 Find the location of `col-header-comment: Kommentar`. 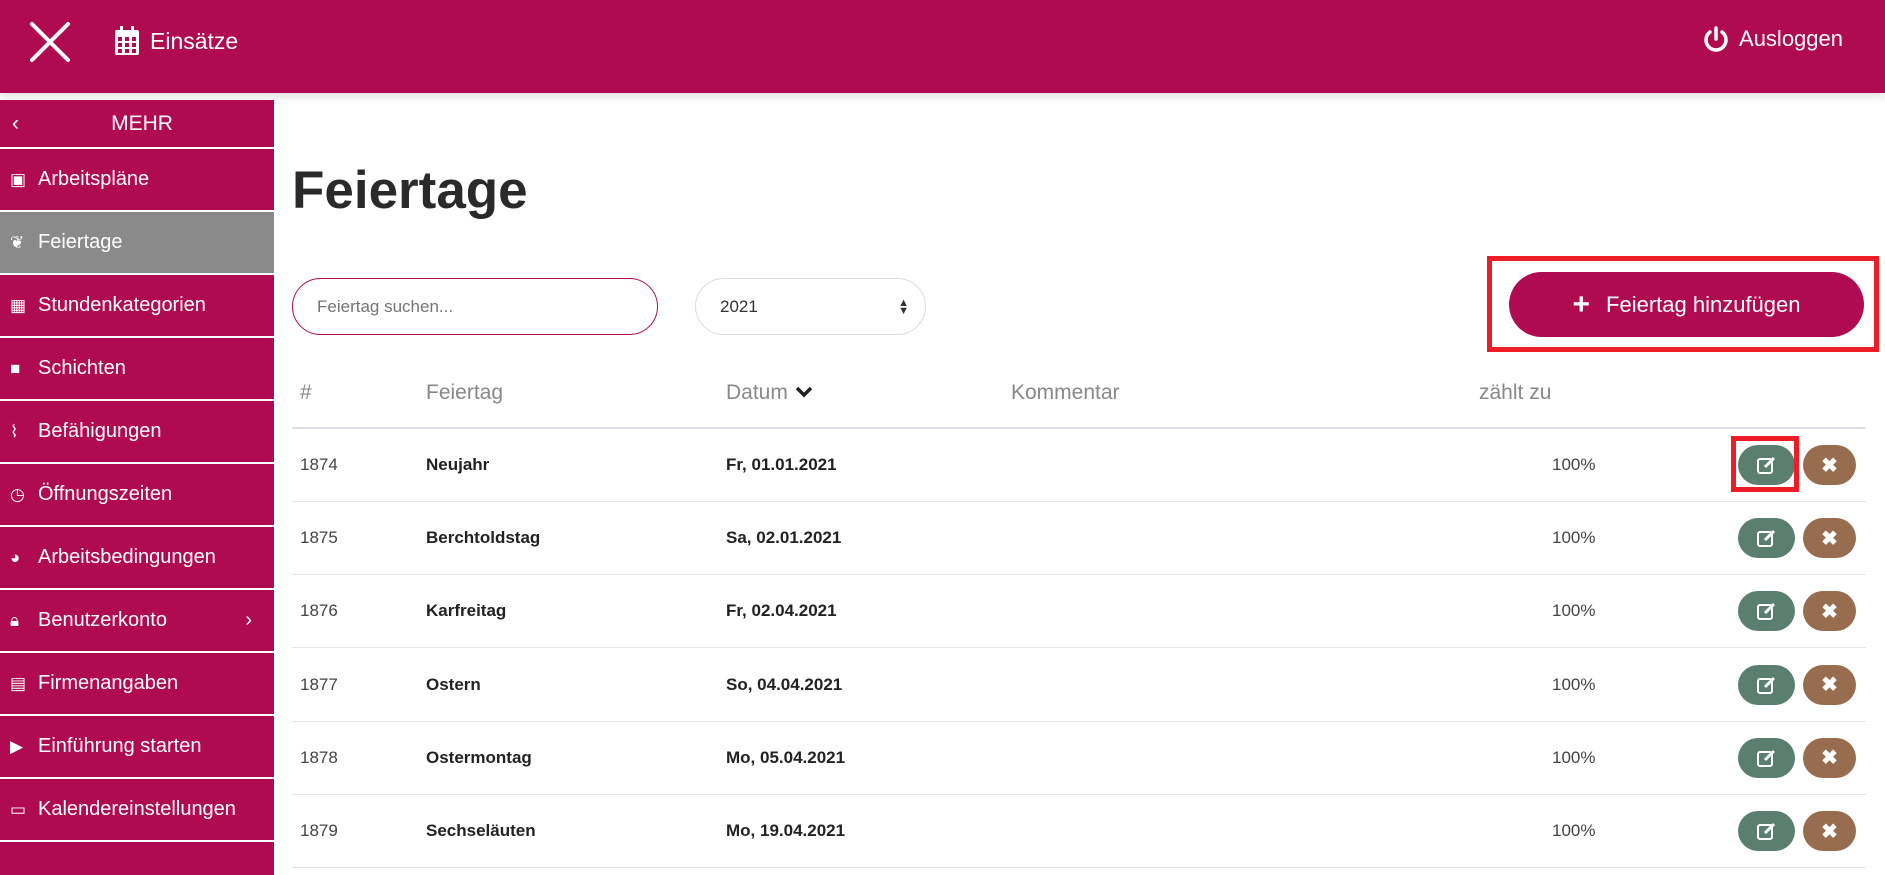

col-header-comment: Kommentar is located at coordinates (1065, 392).